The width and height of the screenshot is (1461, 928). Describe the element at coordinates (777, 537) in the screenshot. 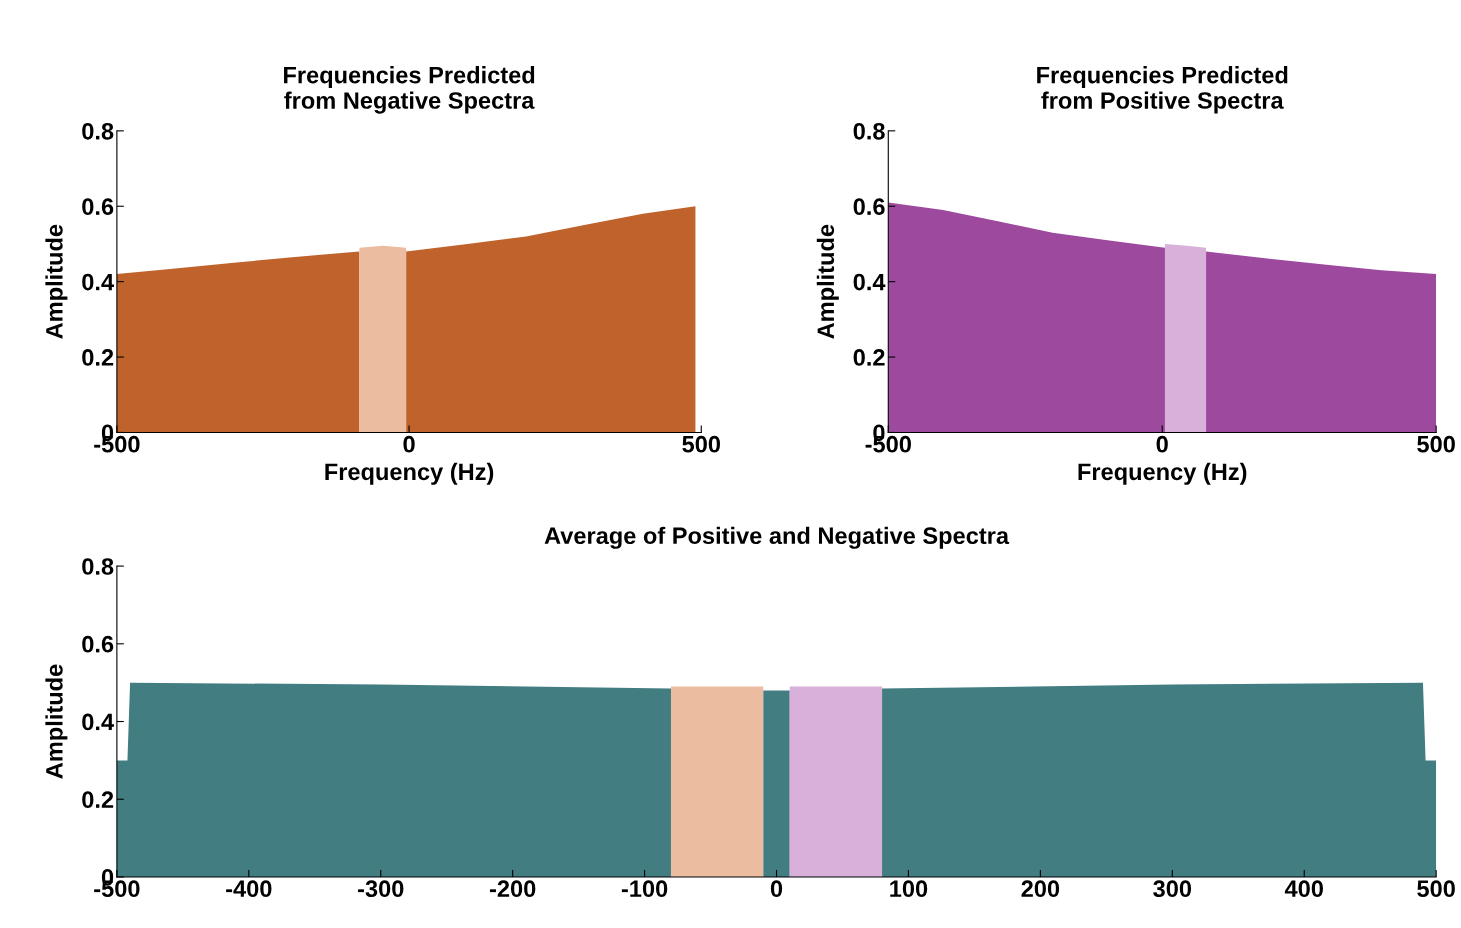

I see `chart-title: Average of Positive and Negative Spectra` at that location.